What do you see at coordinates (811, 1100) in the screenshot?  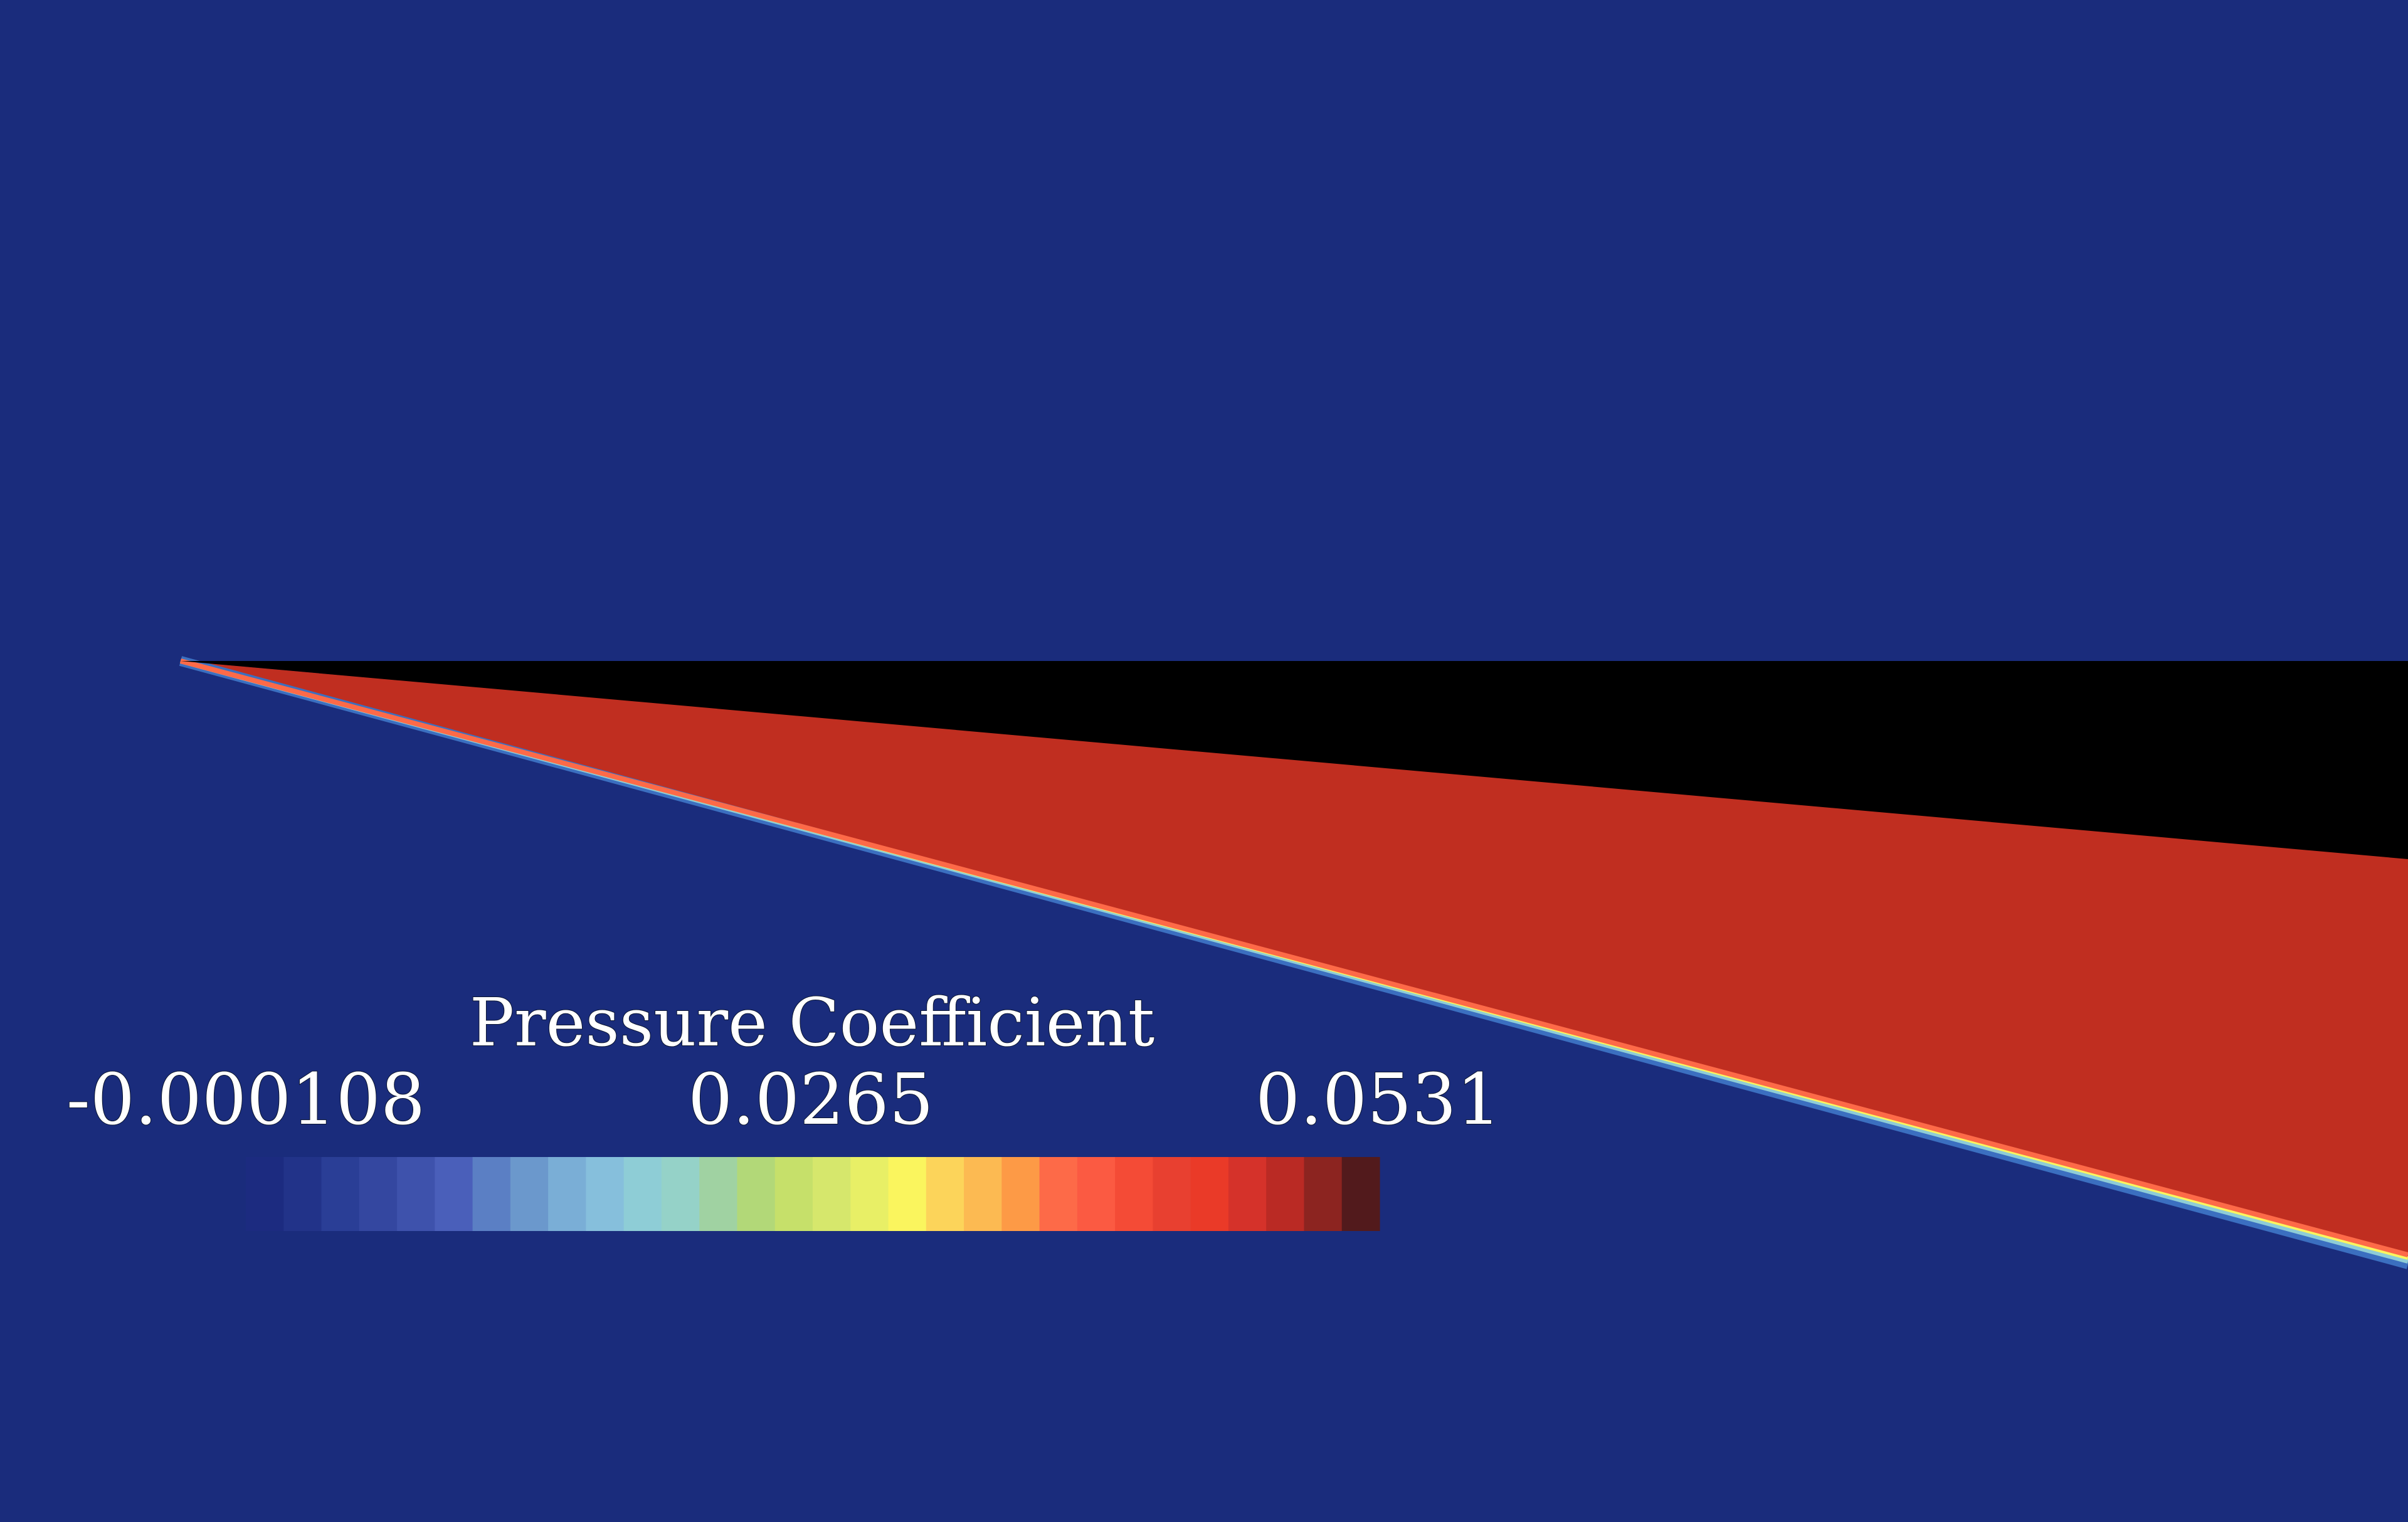 I see `legend-mid-label: 0.0265` at bounding box center [811, 1100].